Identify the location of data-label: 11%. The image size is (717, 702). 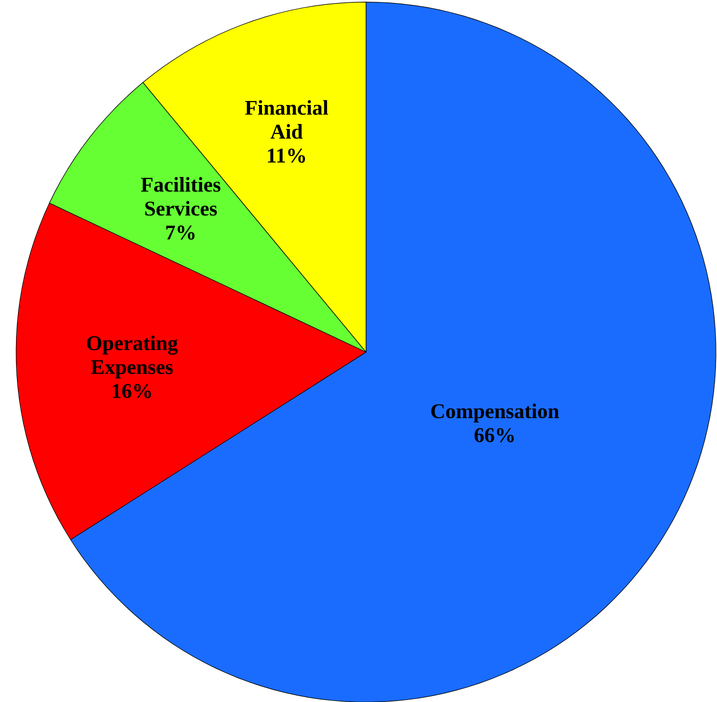
(286, 155).